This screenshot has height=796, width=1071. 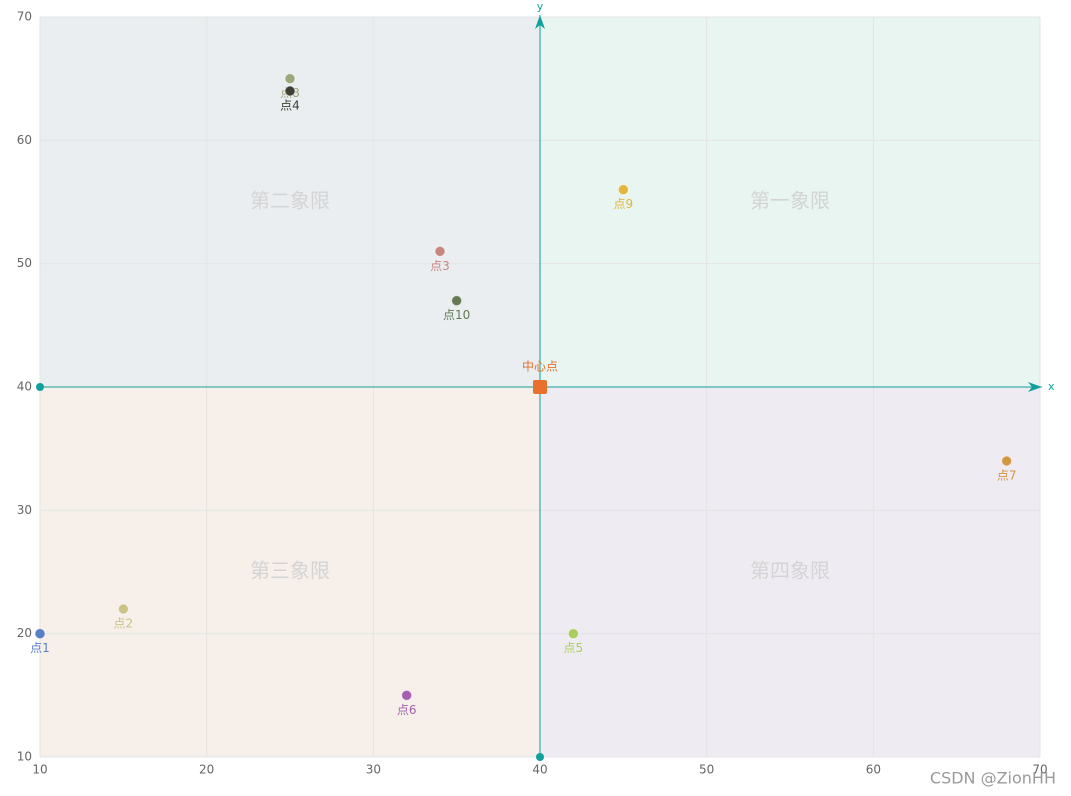 What do you see at coordinates (407, 710) in the screenshot?
I see `point-label: 点6` at bounding box center [407, 710].